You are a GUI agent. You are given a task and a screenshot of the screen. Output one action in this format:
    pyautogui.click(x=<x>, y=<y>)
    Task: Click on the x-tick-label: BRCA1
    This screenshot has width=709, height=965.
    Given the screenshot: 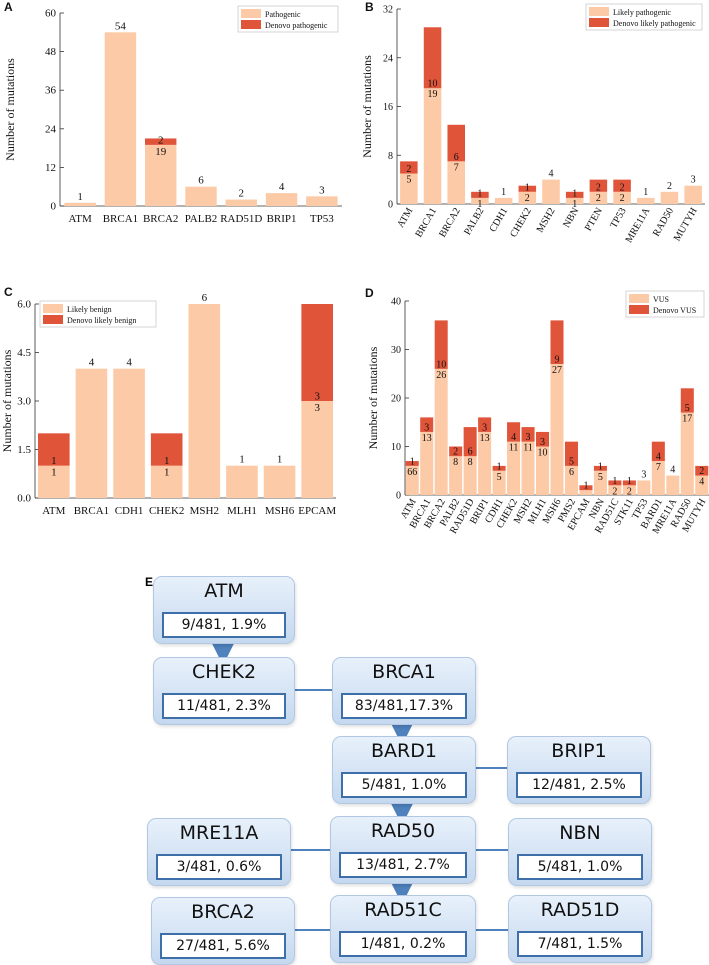 What is the action you would take?
    pyautogui.click(x=91, y=511)
    